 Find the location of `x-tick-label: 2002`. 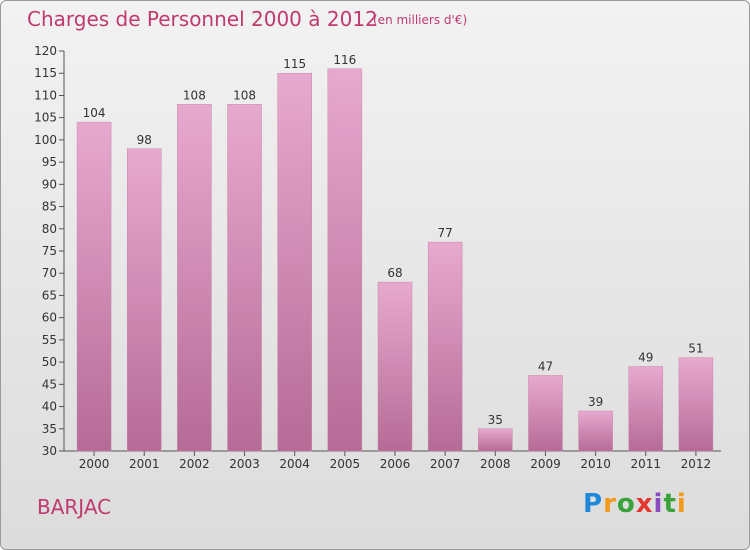

x-tick-label: 2002 is located at coordinates (194, 464).